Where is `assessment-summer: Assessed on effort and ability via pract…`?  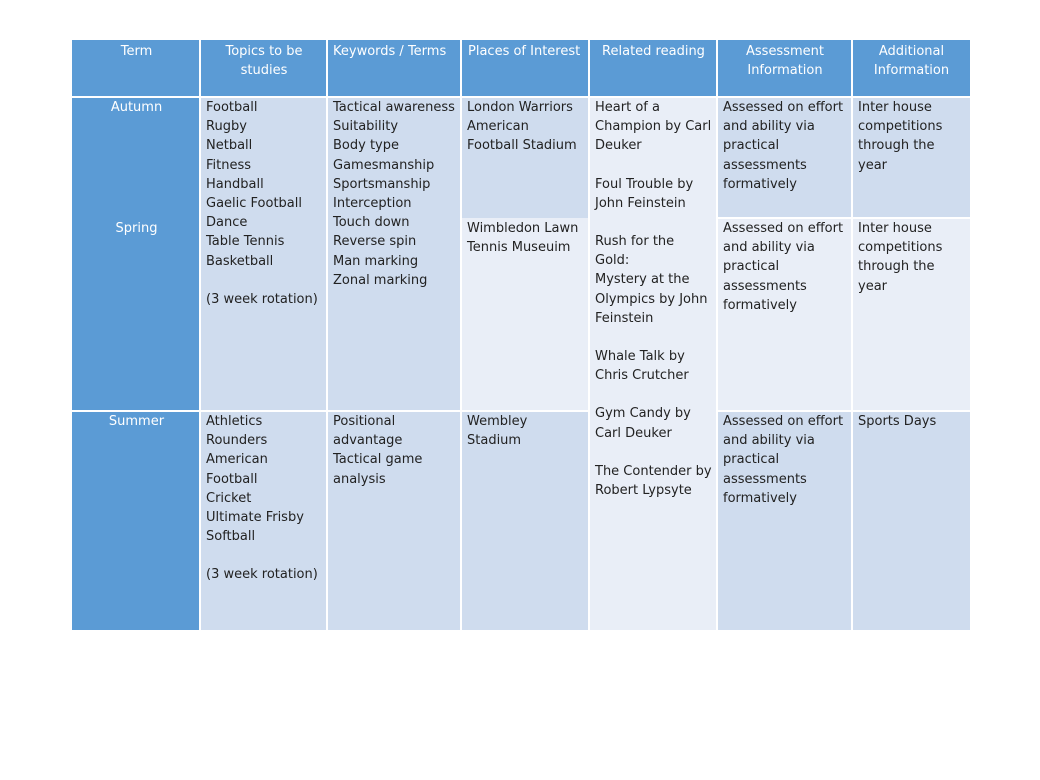
assessment-summer: Assessed on effort and ability via pract… is located at coordinates (784, 520).